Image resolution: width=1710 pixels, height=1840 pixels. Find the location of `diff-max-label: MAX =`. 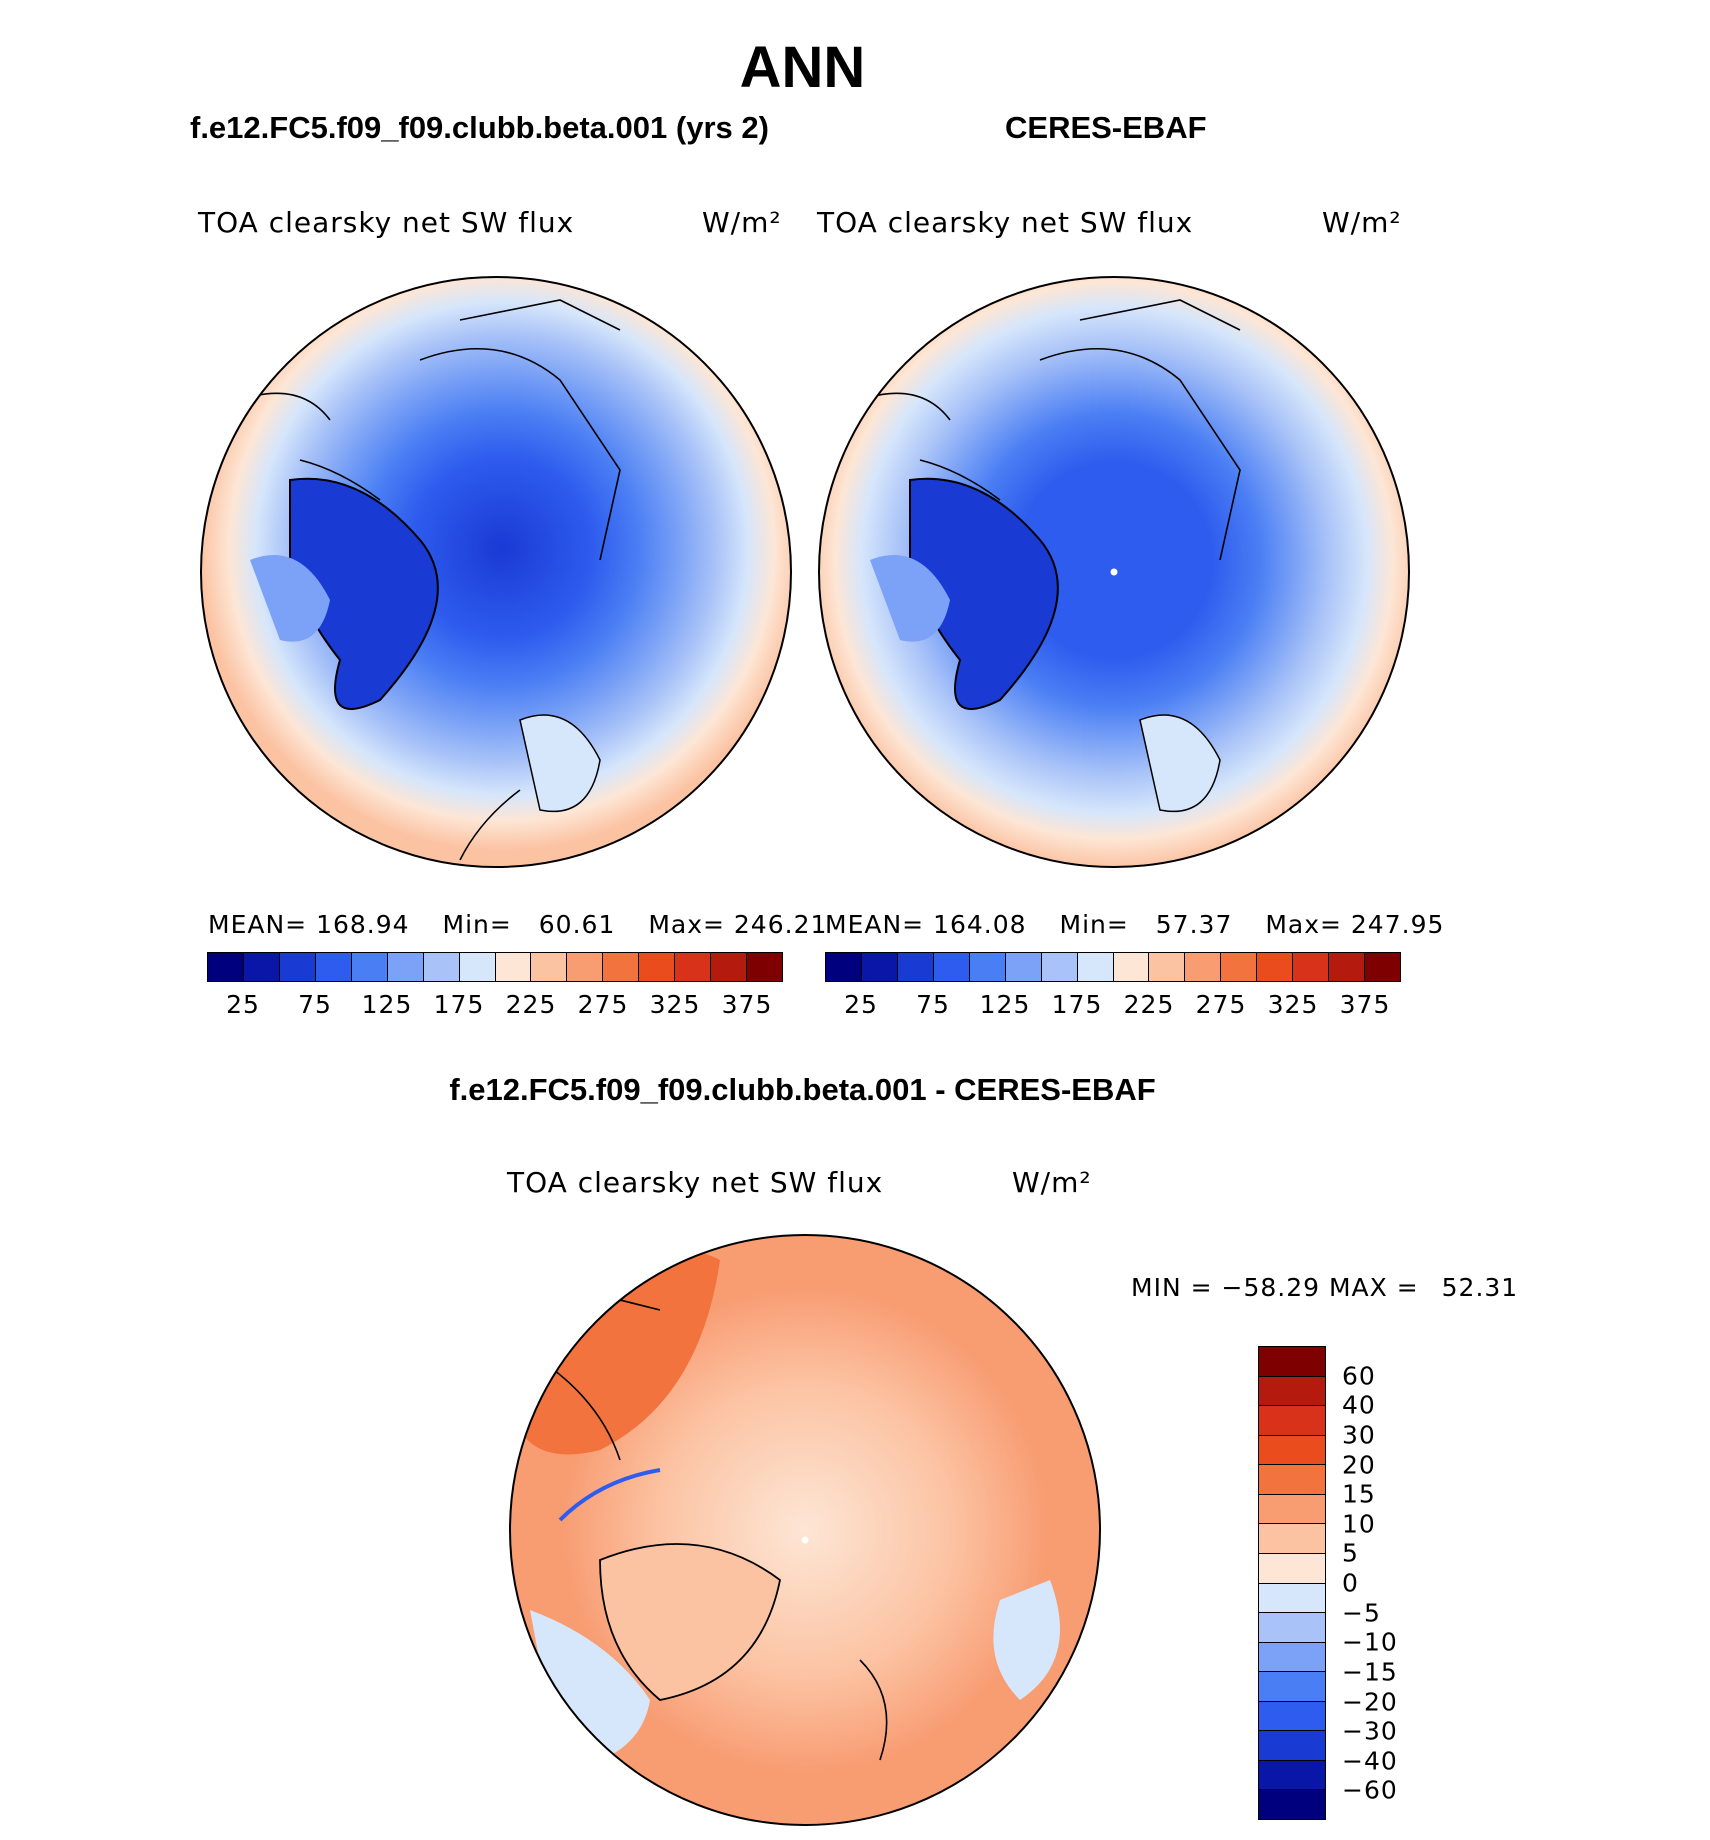

diff-max-label: MAX = is located at coordinates (1373, 1287).